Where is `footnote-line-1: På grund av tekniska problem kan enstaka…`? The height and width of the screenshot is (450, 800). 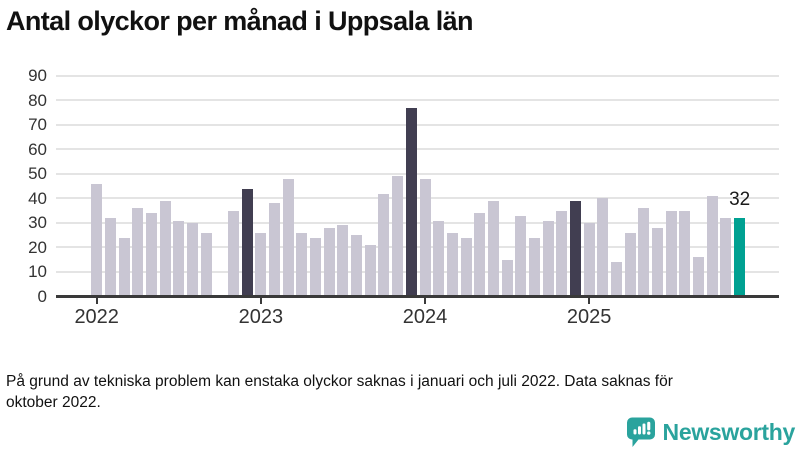 footnote-line-1: På grund av tekniska problem kan enstaka… is located at coordinates (339, 381).